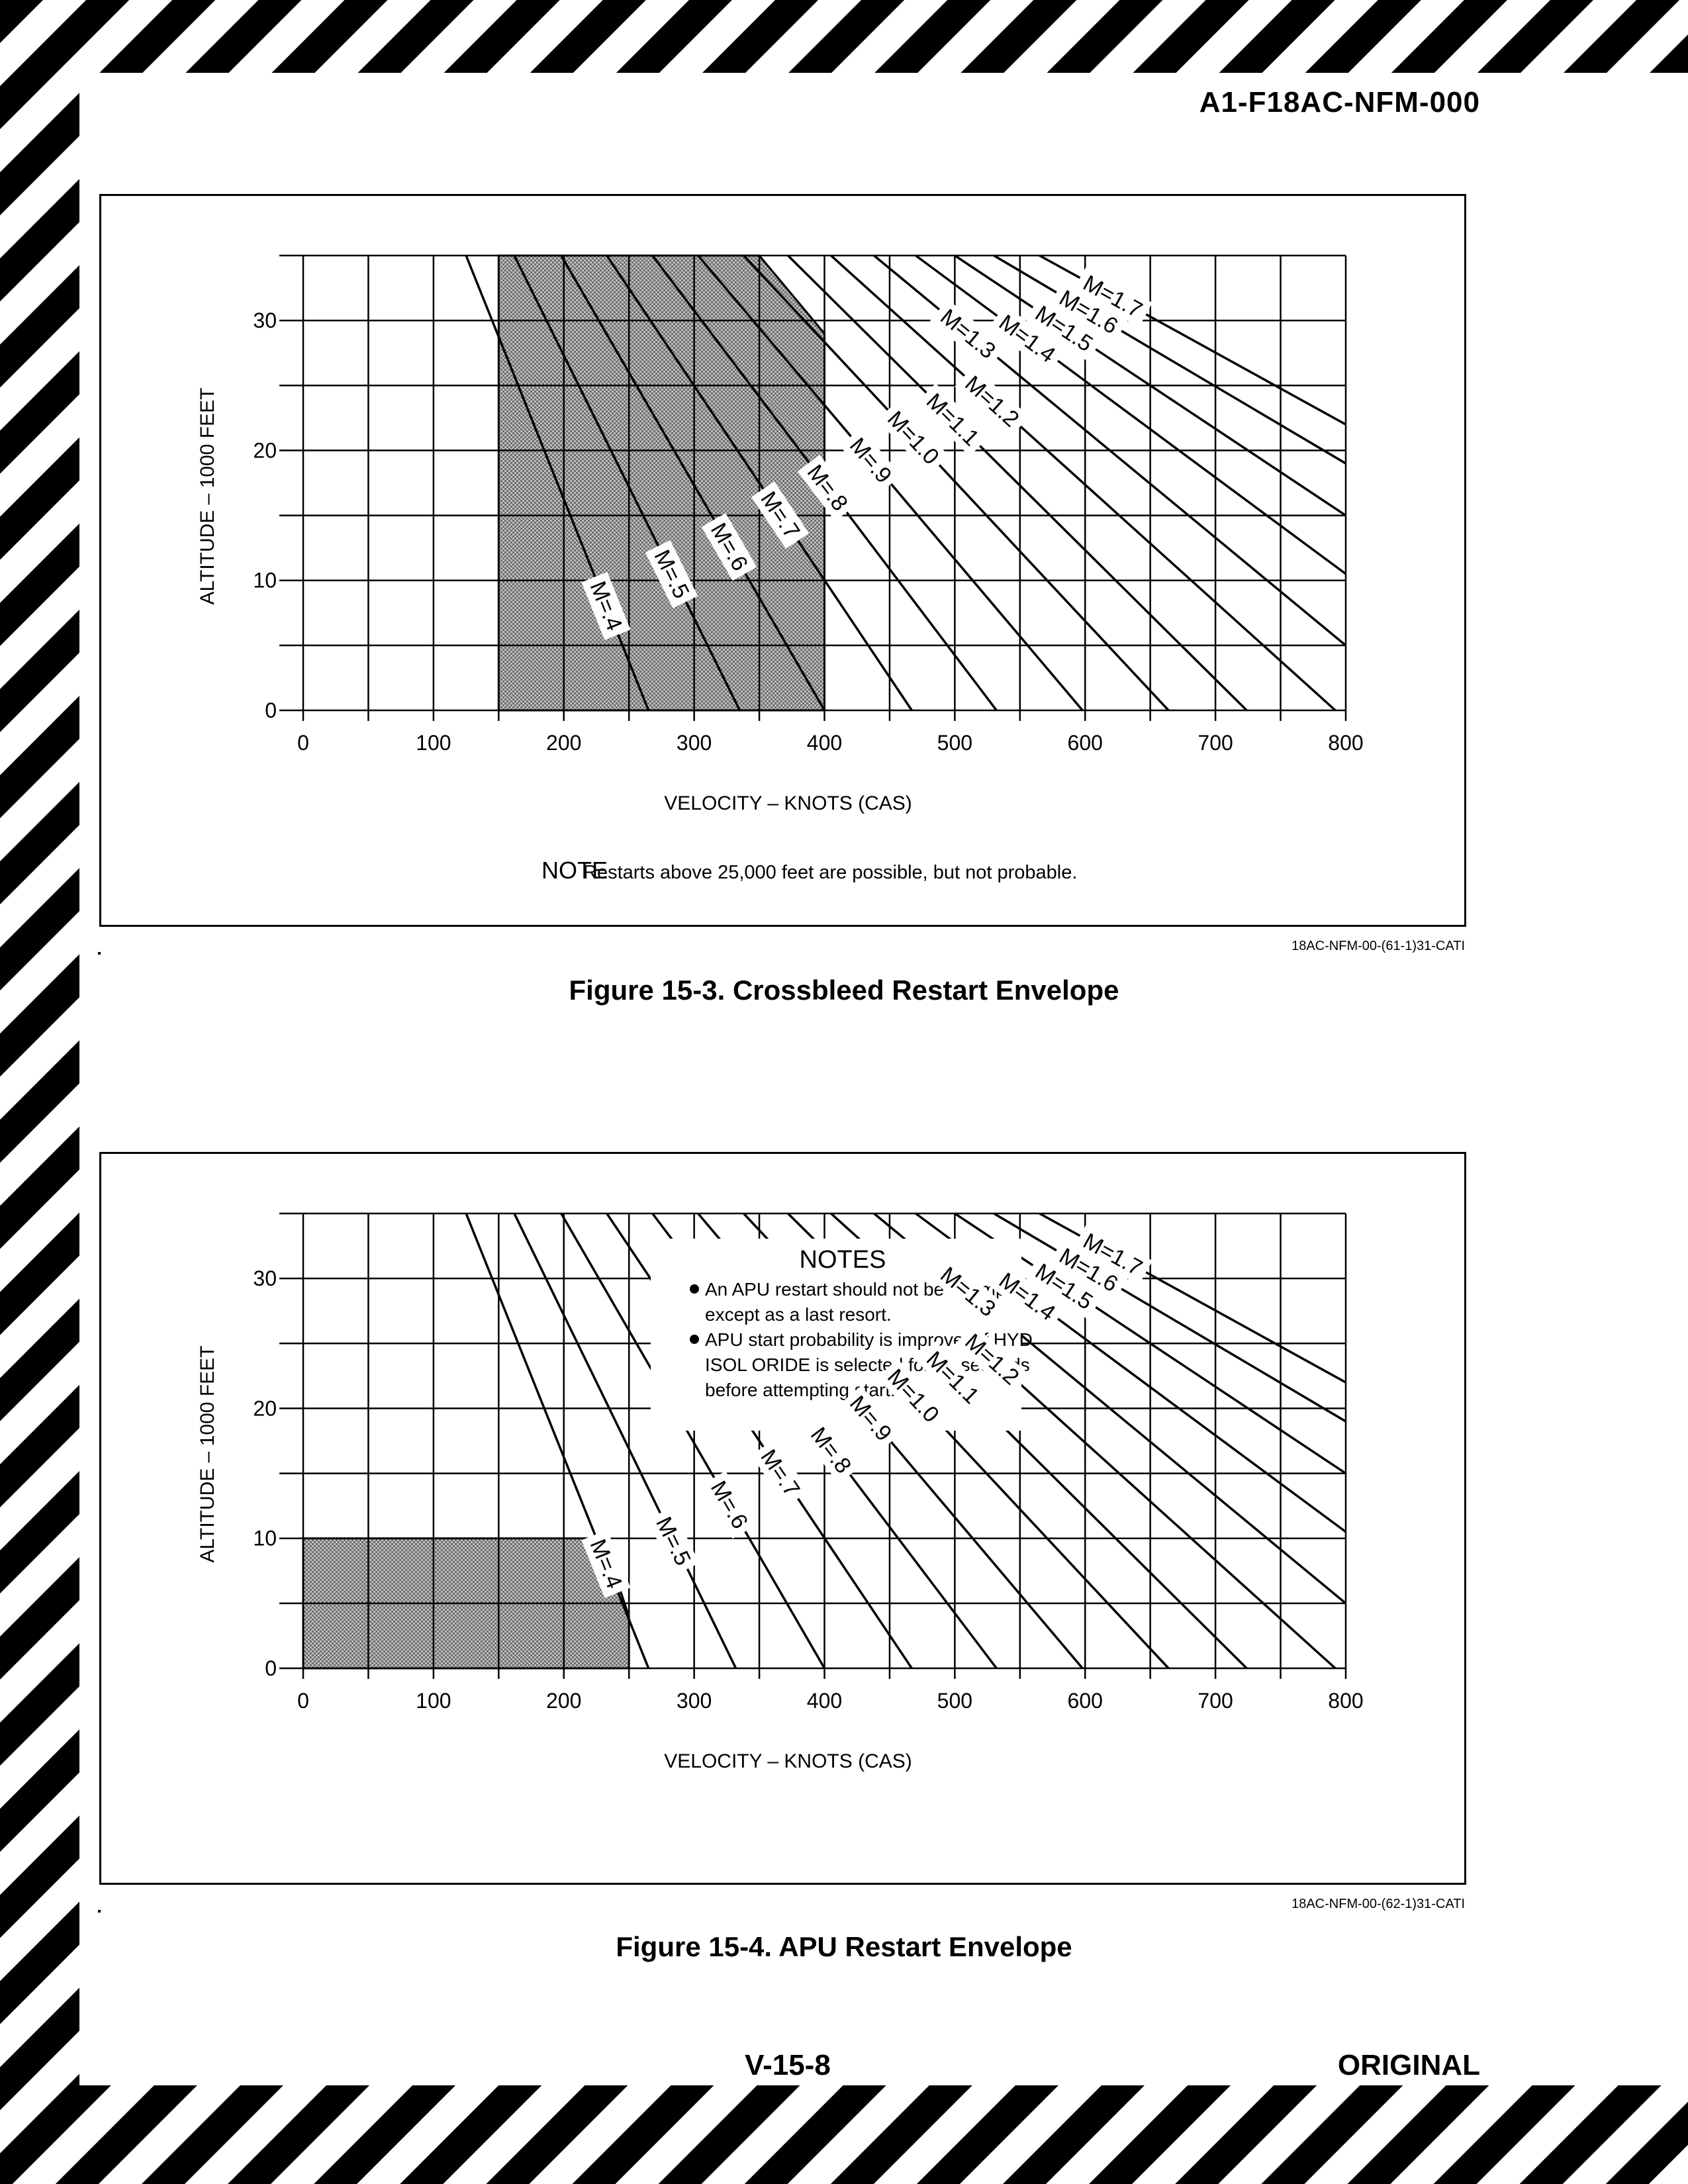 The height and width of the screenshot is (2184, 1688). Describe the element at coordinates (1408, 2065) in the screenshot. I see `page-status: ORIGINAL` at that location.